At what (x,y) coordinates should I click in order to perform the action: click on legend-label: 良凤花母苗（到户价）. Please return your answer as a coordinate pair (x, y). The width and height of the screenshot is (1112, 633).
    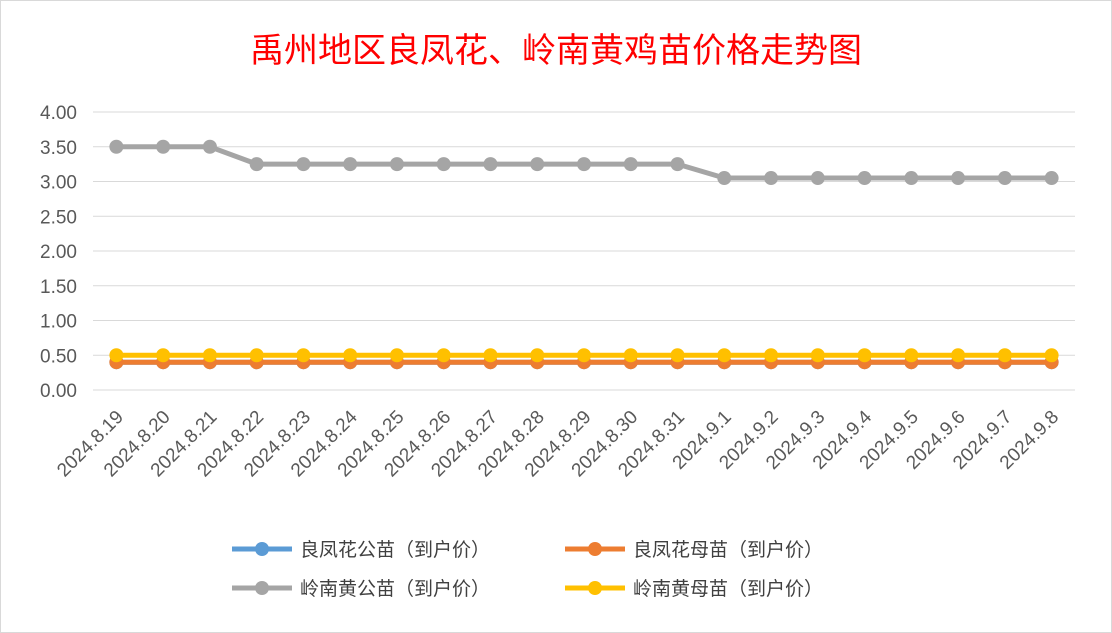
    Looking at the image, I should click on (728, 550).